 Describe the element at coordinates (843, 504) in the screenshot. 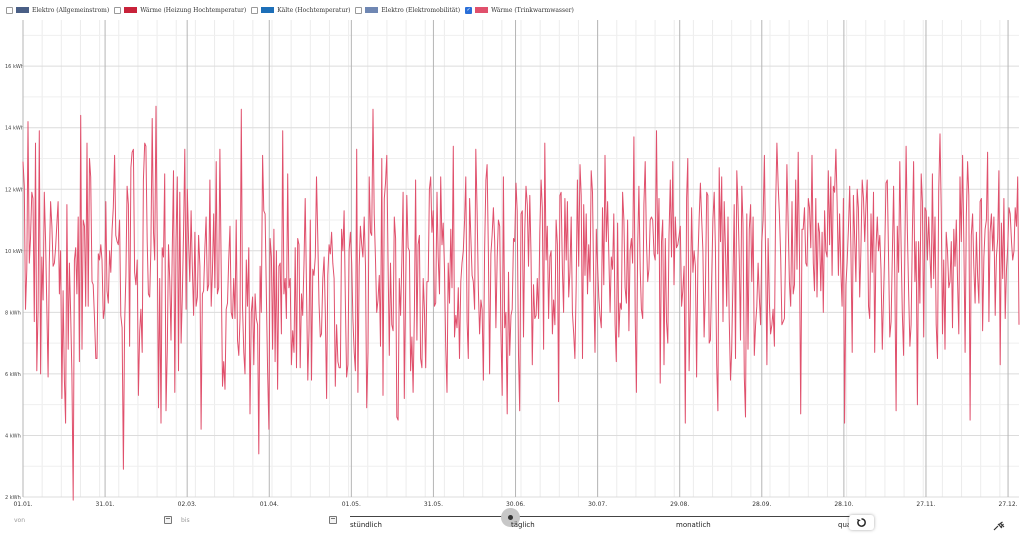

I see `x-tick-label: 28.10.` at that location.